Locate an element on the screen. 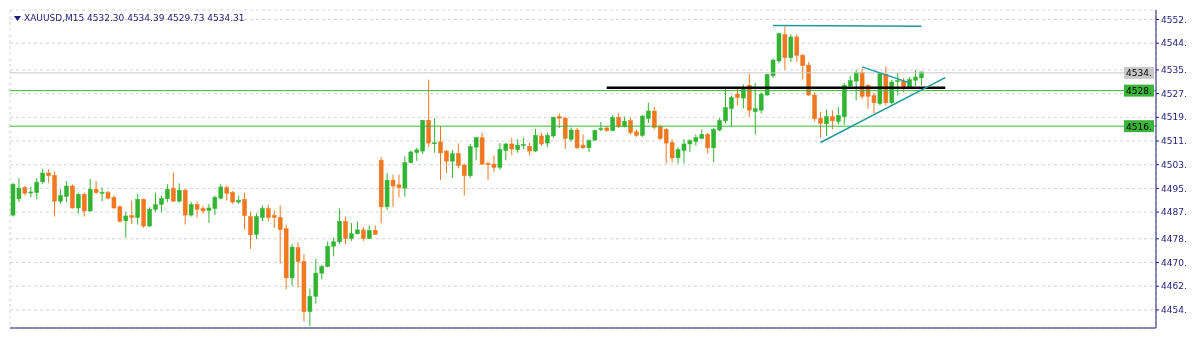 This screenshot has width=1200, height=337. y-tick-label: 4527. is located at coordinates (1174, 93).